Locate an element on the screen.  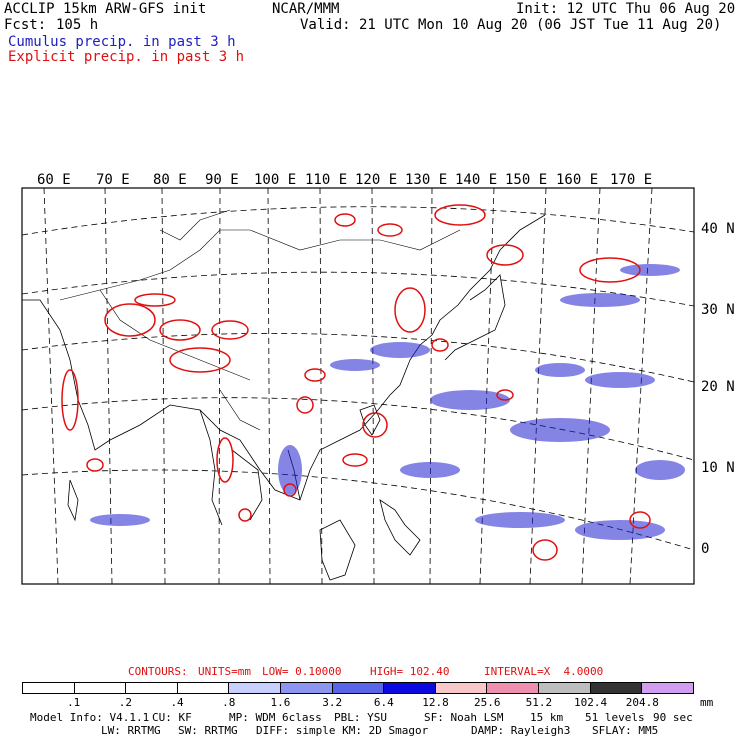
init-time: Init: 12 UTC Thu 06 Aug 20 is located at coordinates (626, 9).